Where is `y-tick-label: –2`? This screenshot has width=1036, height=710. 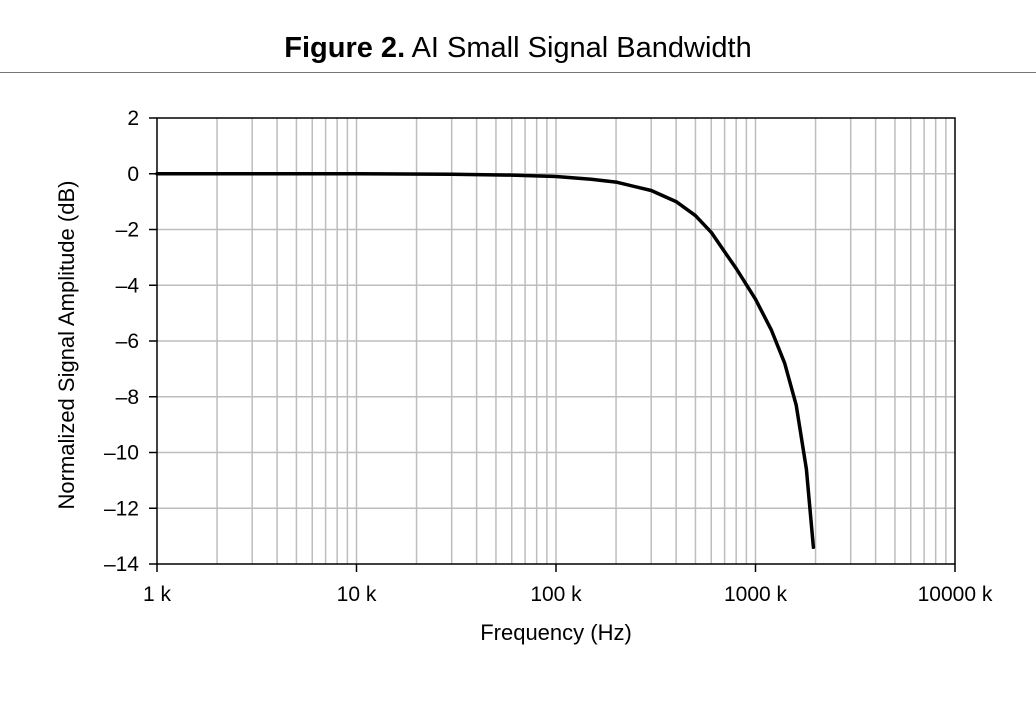 y-tick-label: –2 is located at coordinates (127, 230).